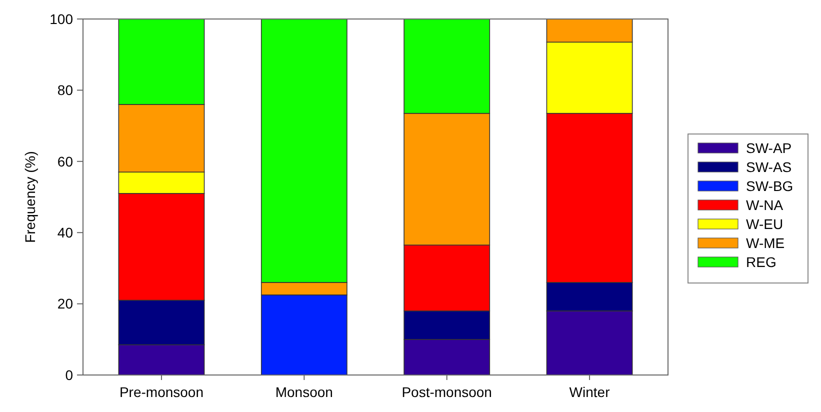 The image size is (821, 412). Describe the element at coordinates (770, 186) in the screenshot. I see `legend-label: SW-BG` at that location.